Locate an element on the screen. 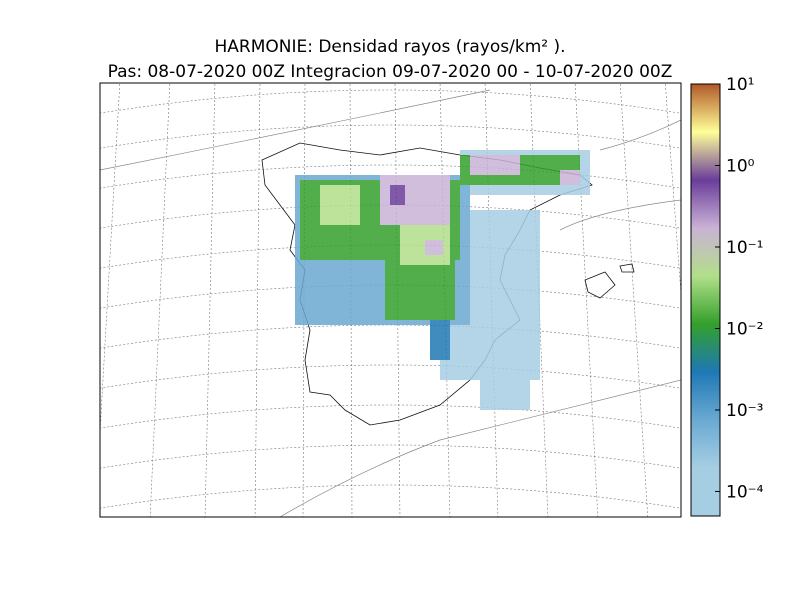  colorbar-tick-label: 10⁰ is located at coordinates (740, 166).